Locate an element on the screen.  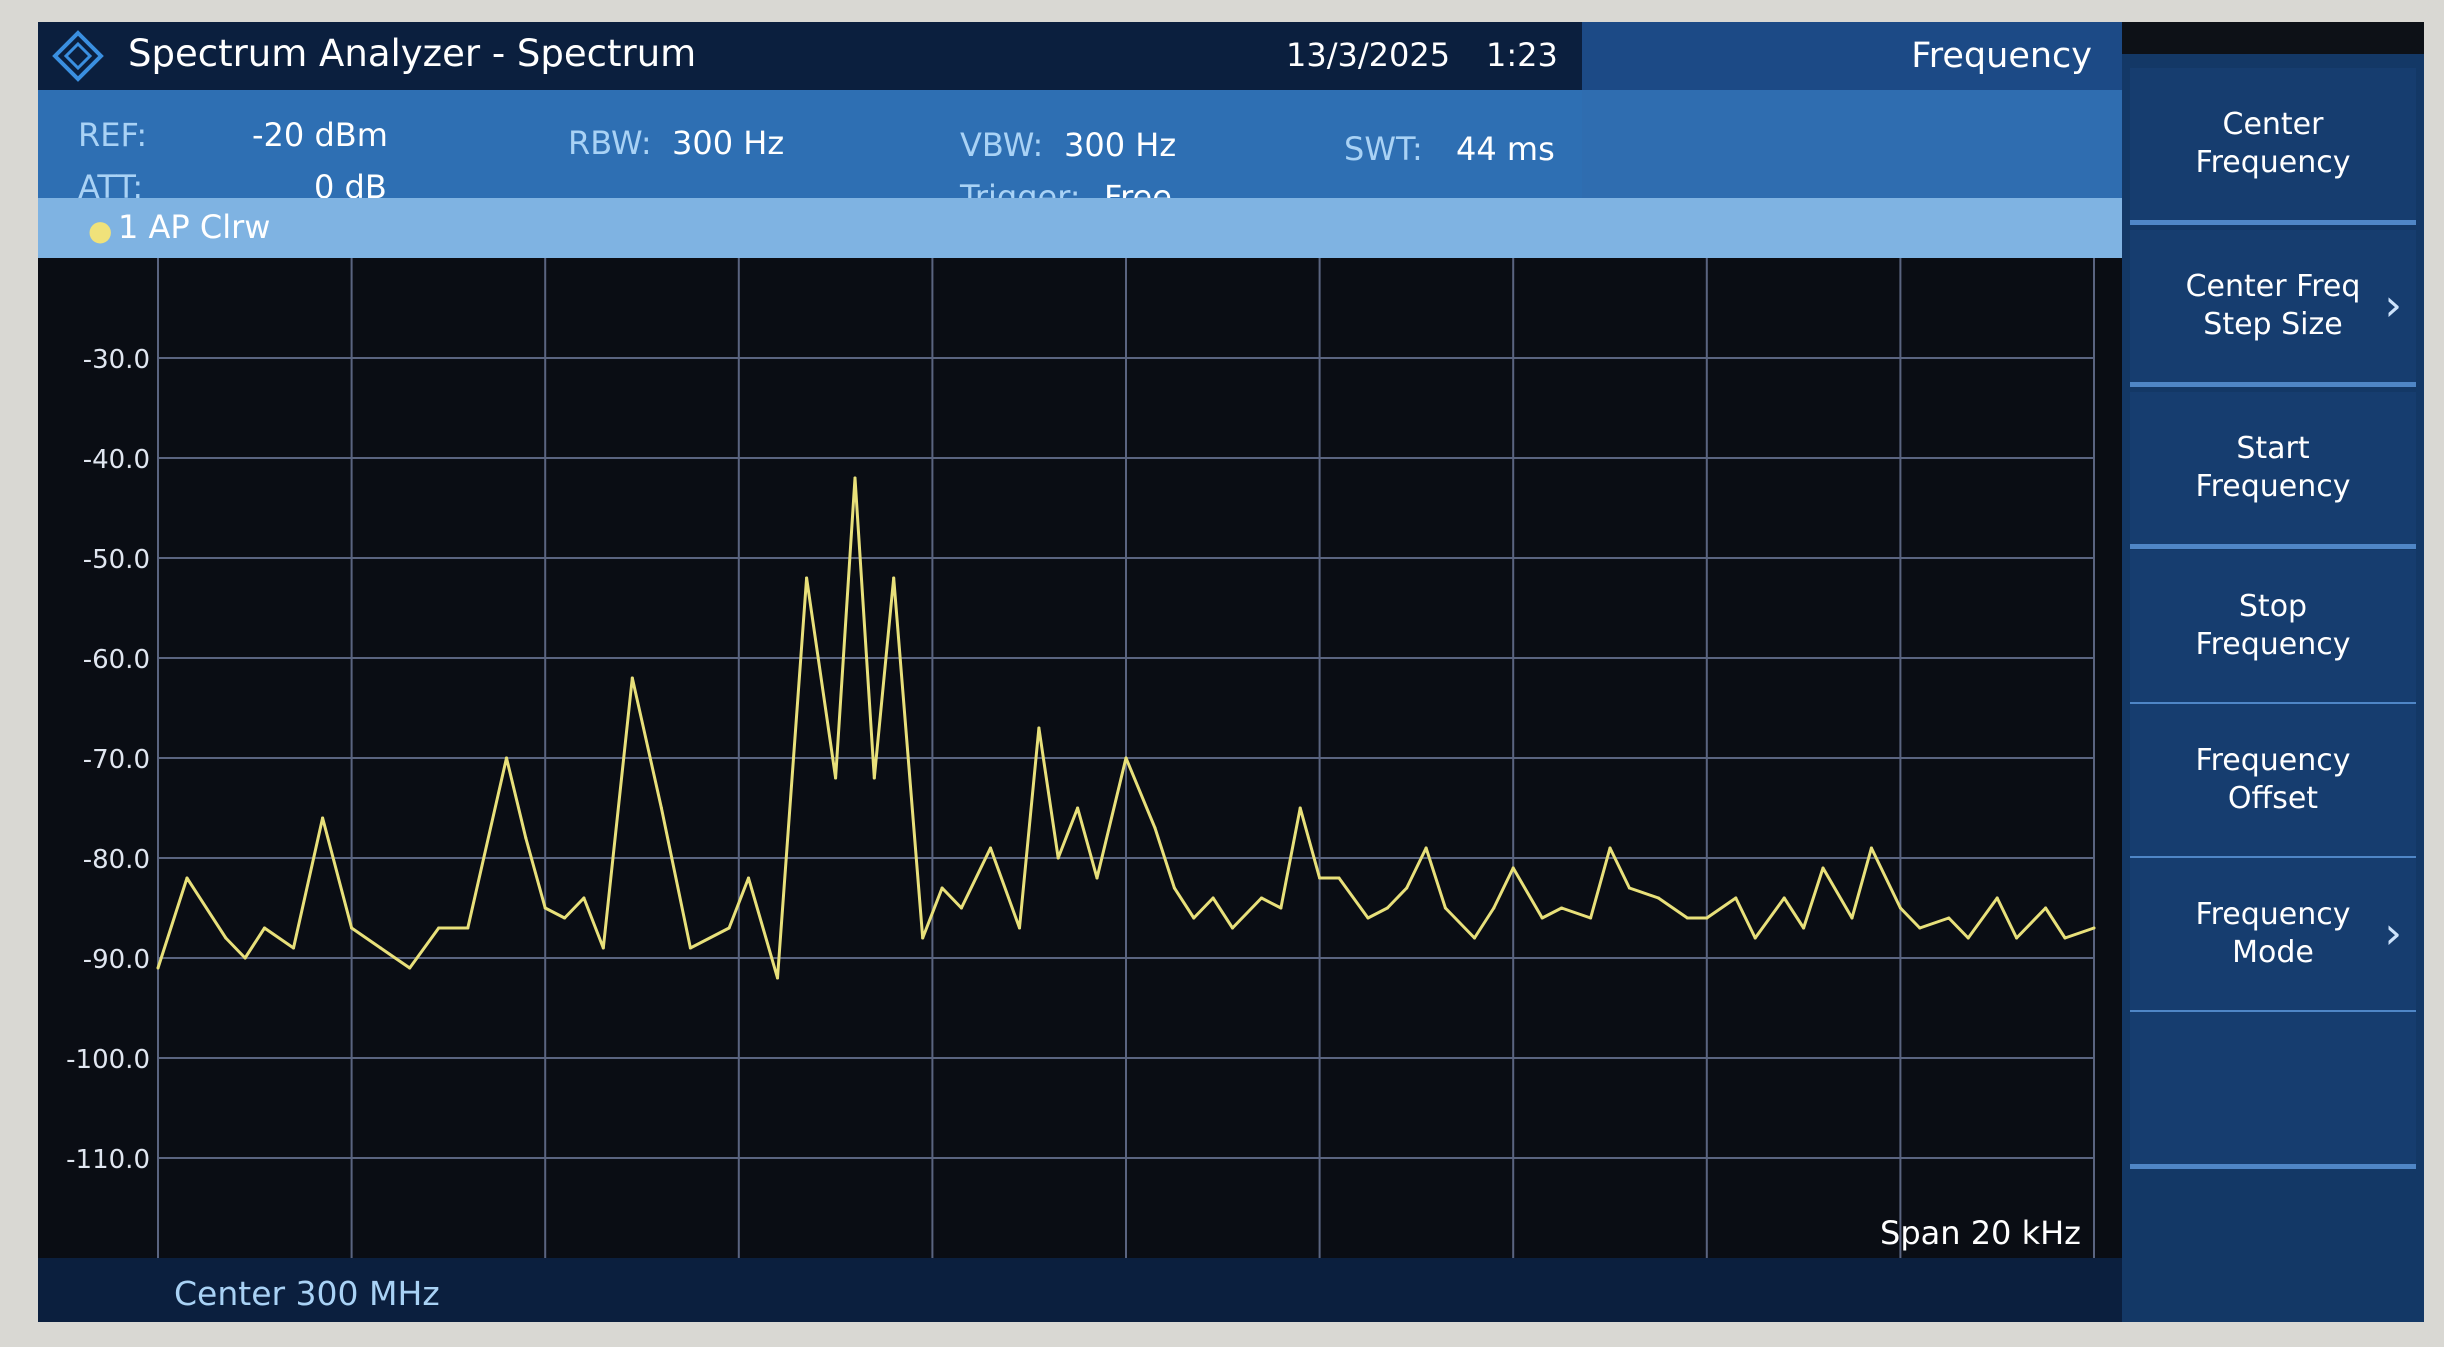
softkey-label-line2: Offset is located at coordinates (2273, 798).